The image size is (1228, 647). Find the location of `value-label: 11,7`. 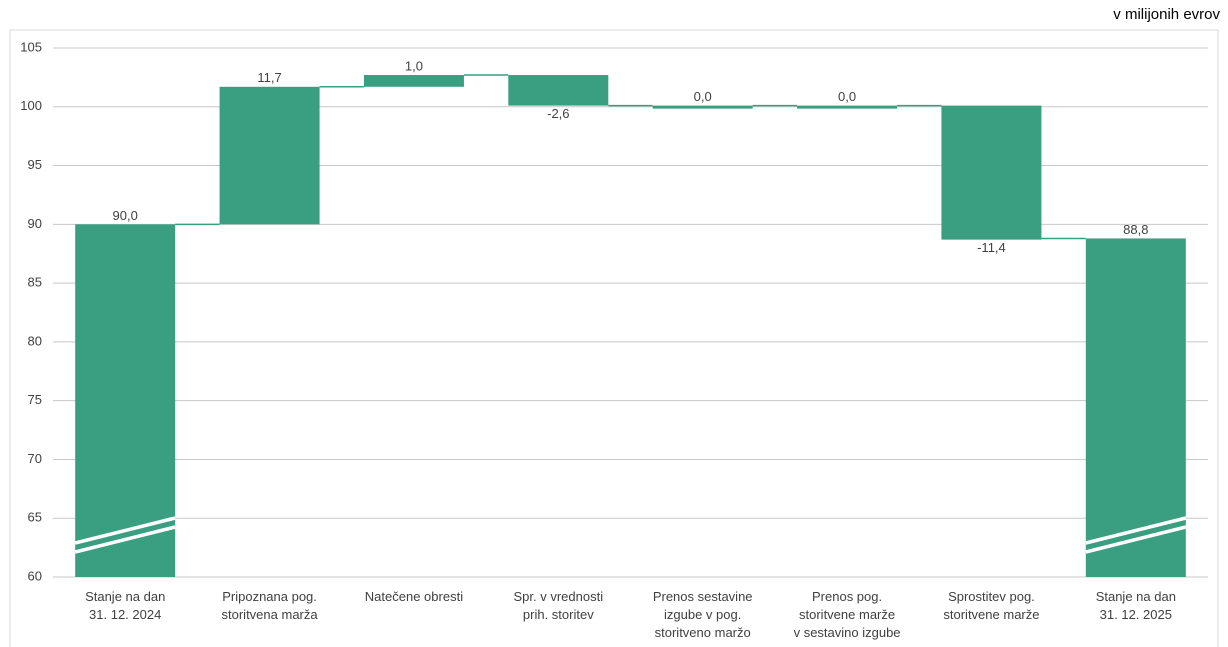

value-label: 11,7 is located at coordinates (269, 77).